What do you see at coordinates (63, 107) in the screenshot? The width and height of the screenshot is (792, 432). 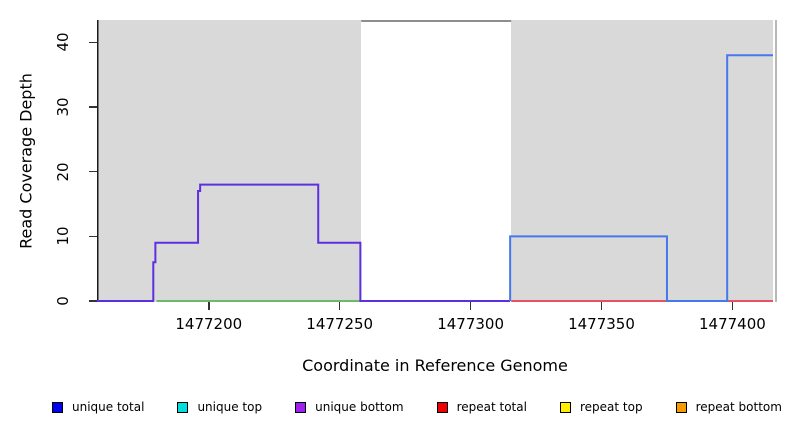 I see `y-tick-label: 30` at bounding box center [63, 107].